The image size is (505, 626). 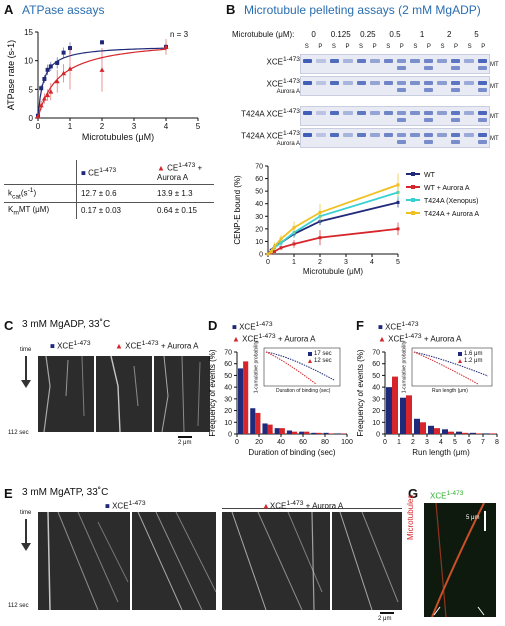 I want to click on panel-f-legend2-text: XCE, so click(x=396, y=339).